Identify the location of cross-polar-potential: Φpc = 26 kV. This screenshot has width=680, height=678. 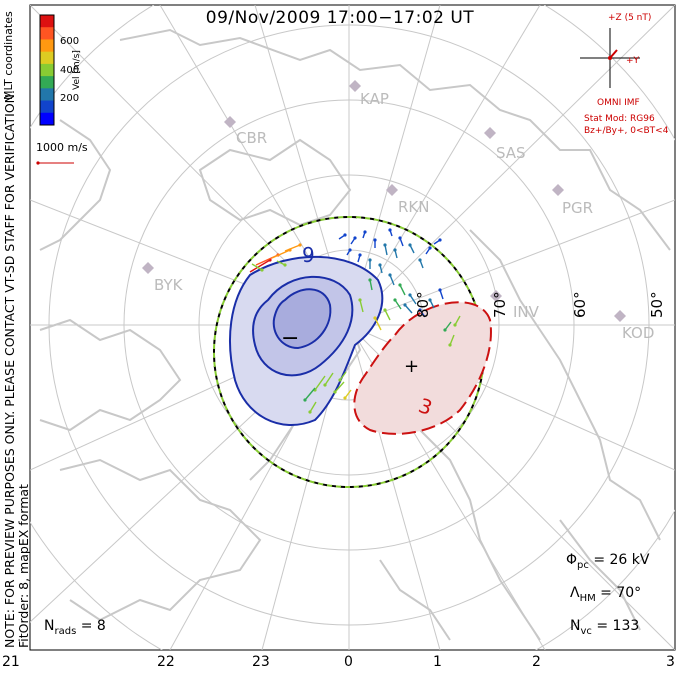
(608, 561).